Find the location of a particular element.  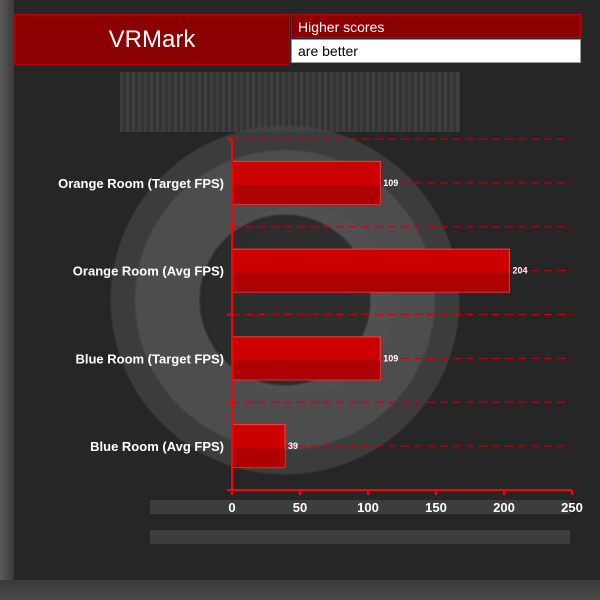

category-label: Blue Room (Target FPS) is located at coordinates (149, 358).